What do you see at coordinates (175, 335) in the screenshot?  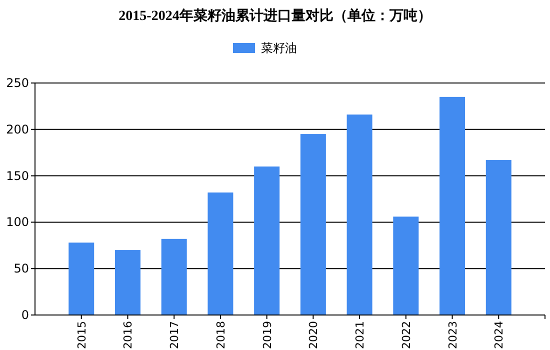 I see `x-tick-label: 2017` at bounding box center [175, 335].